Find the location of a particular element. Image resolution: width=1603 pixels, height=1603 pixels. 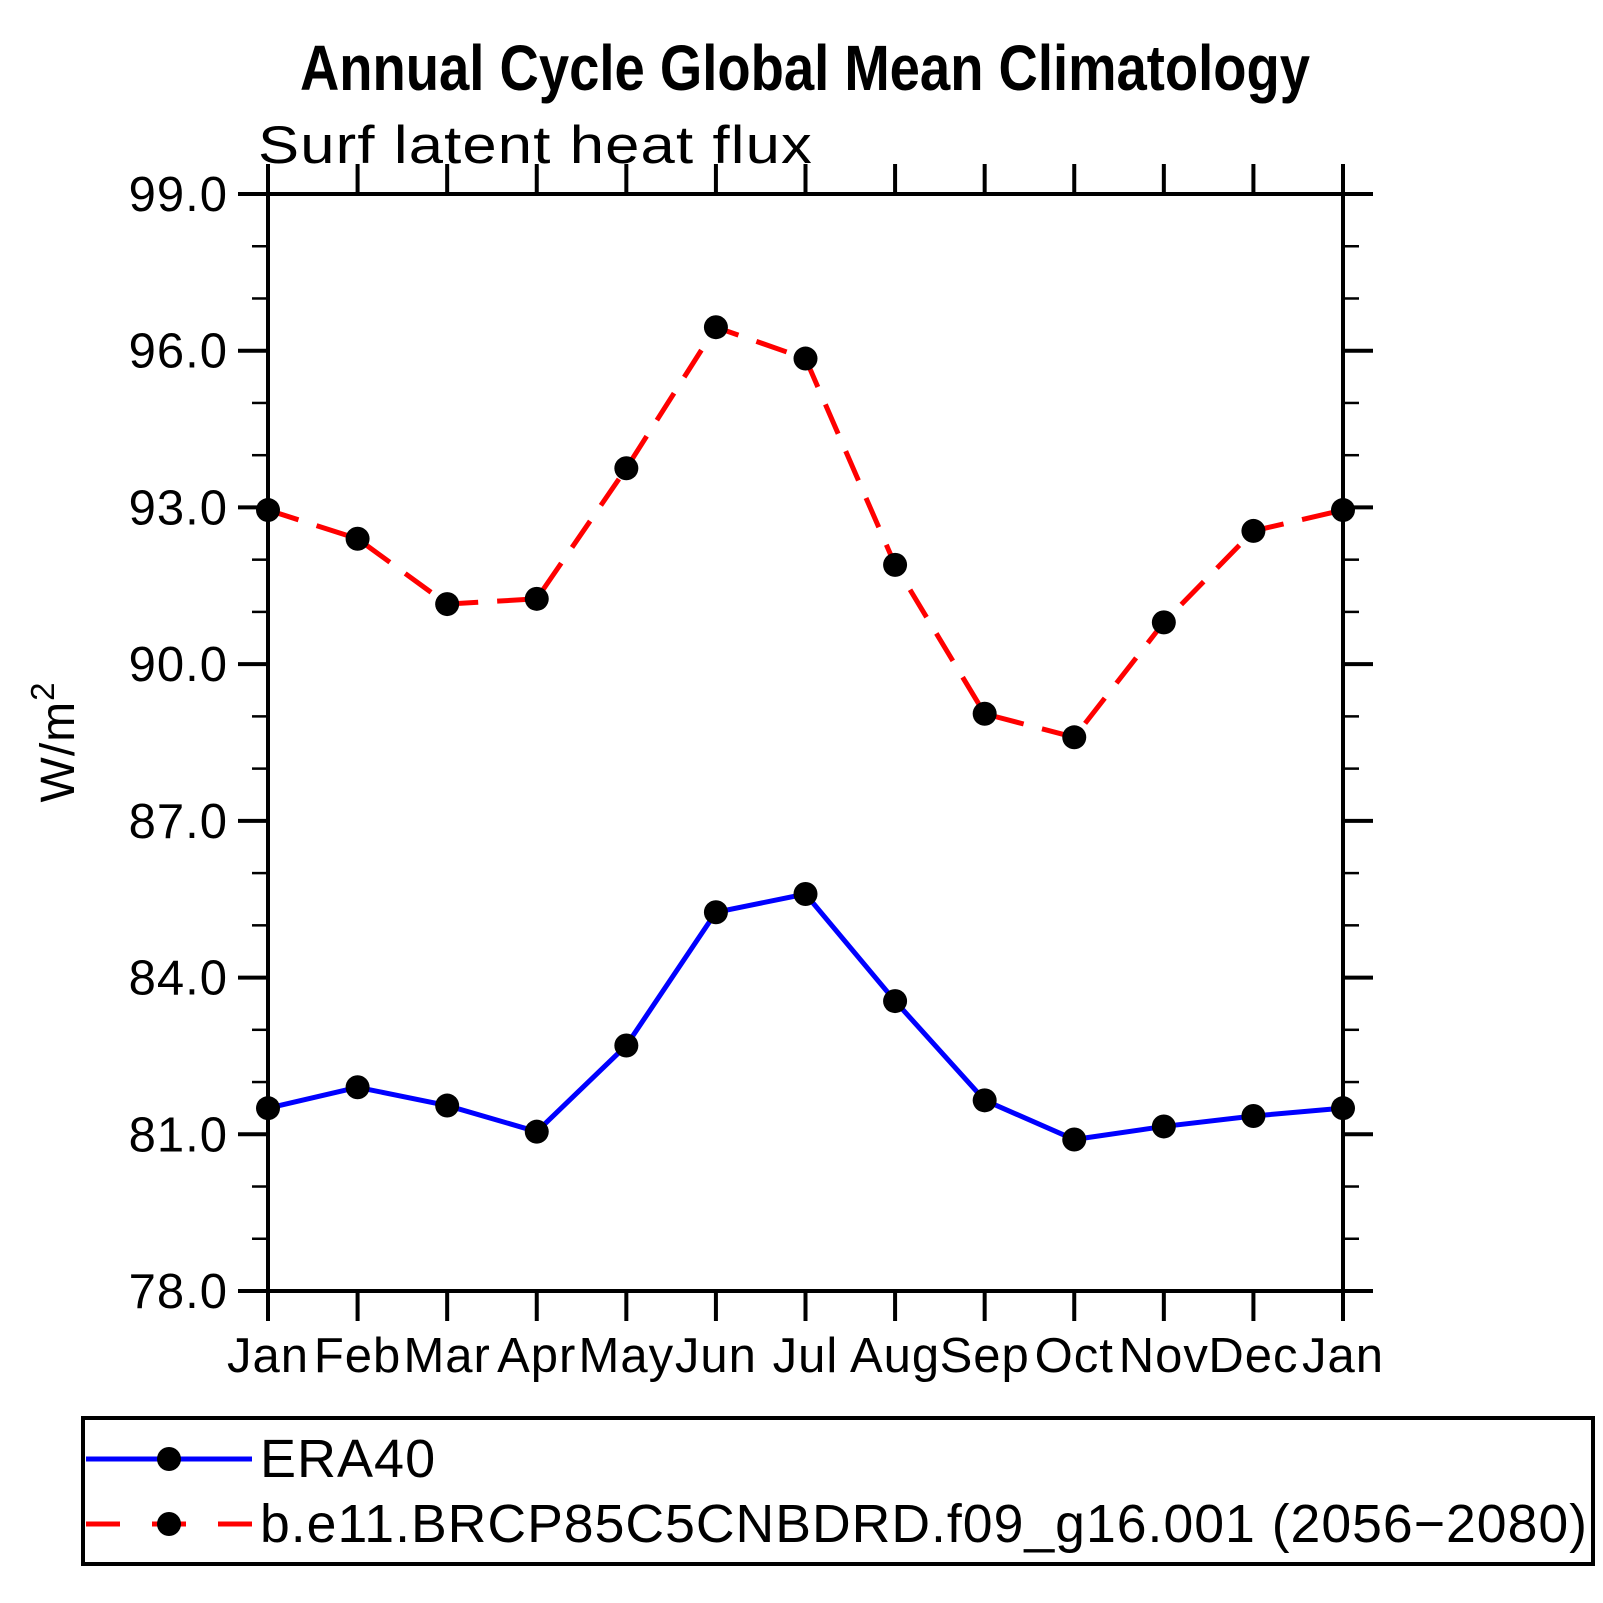

y-axis-title-unit: W/m is located at coordinates (58, 752).